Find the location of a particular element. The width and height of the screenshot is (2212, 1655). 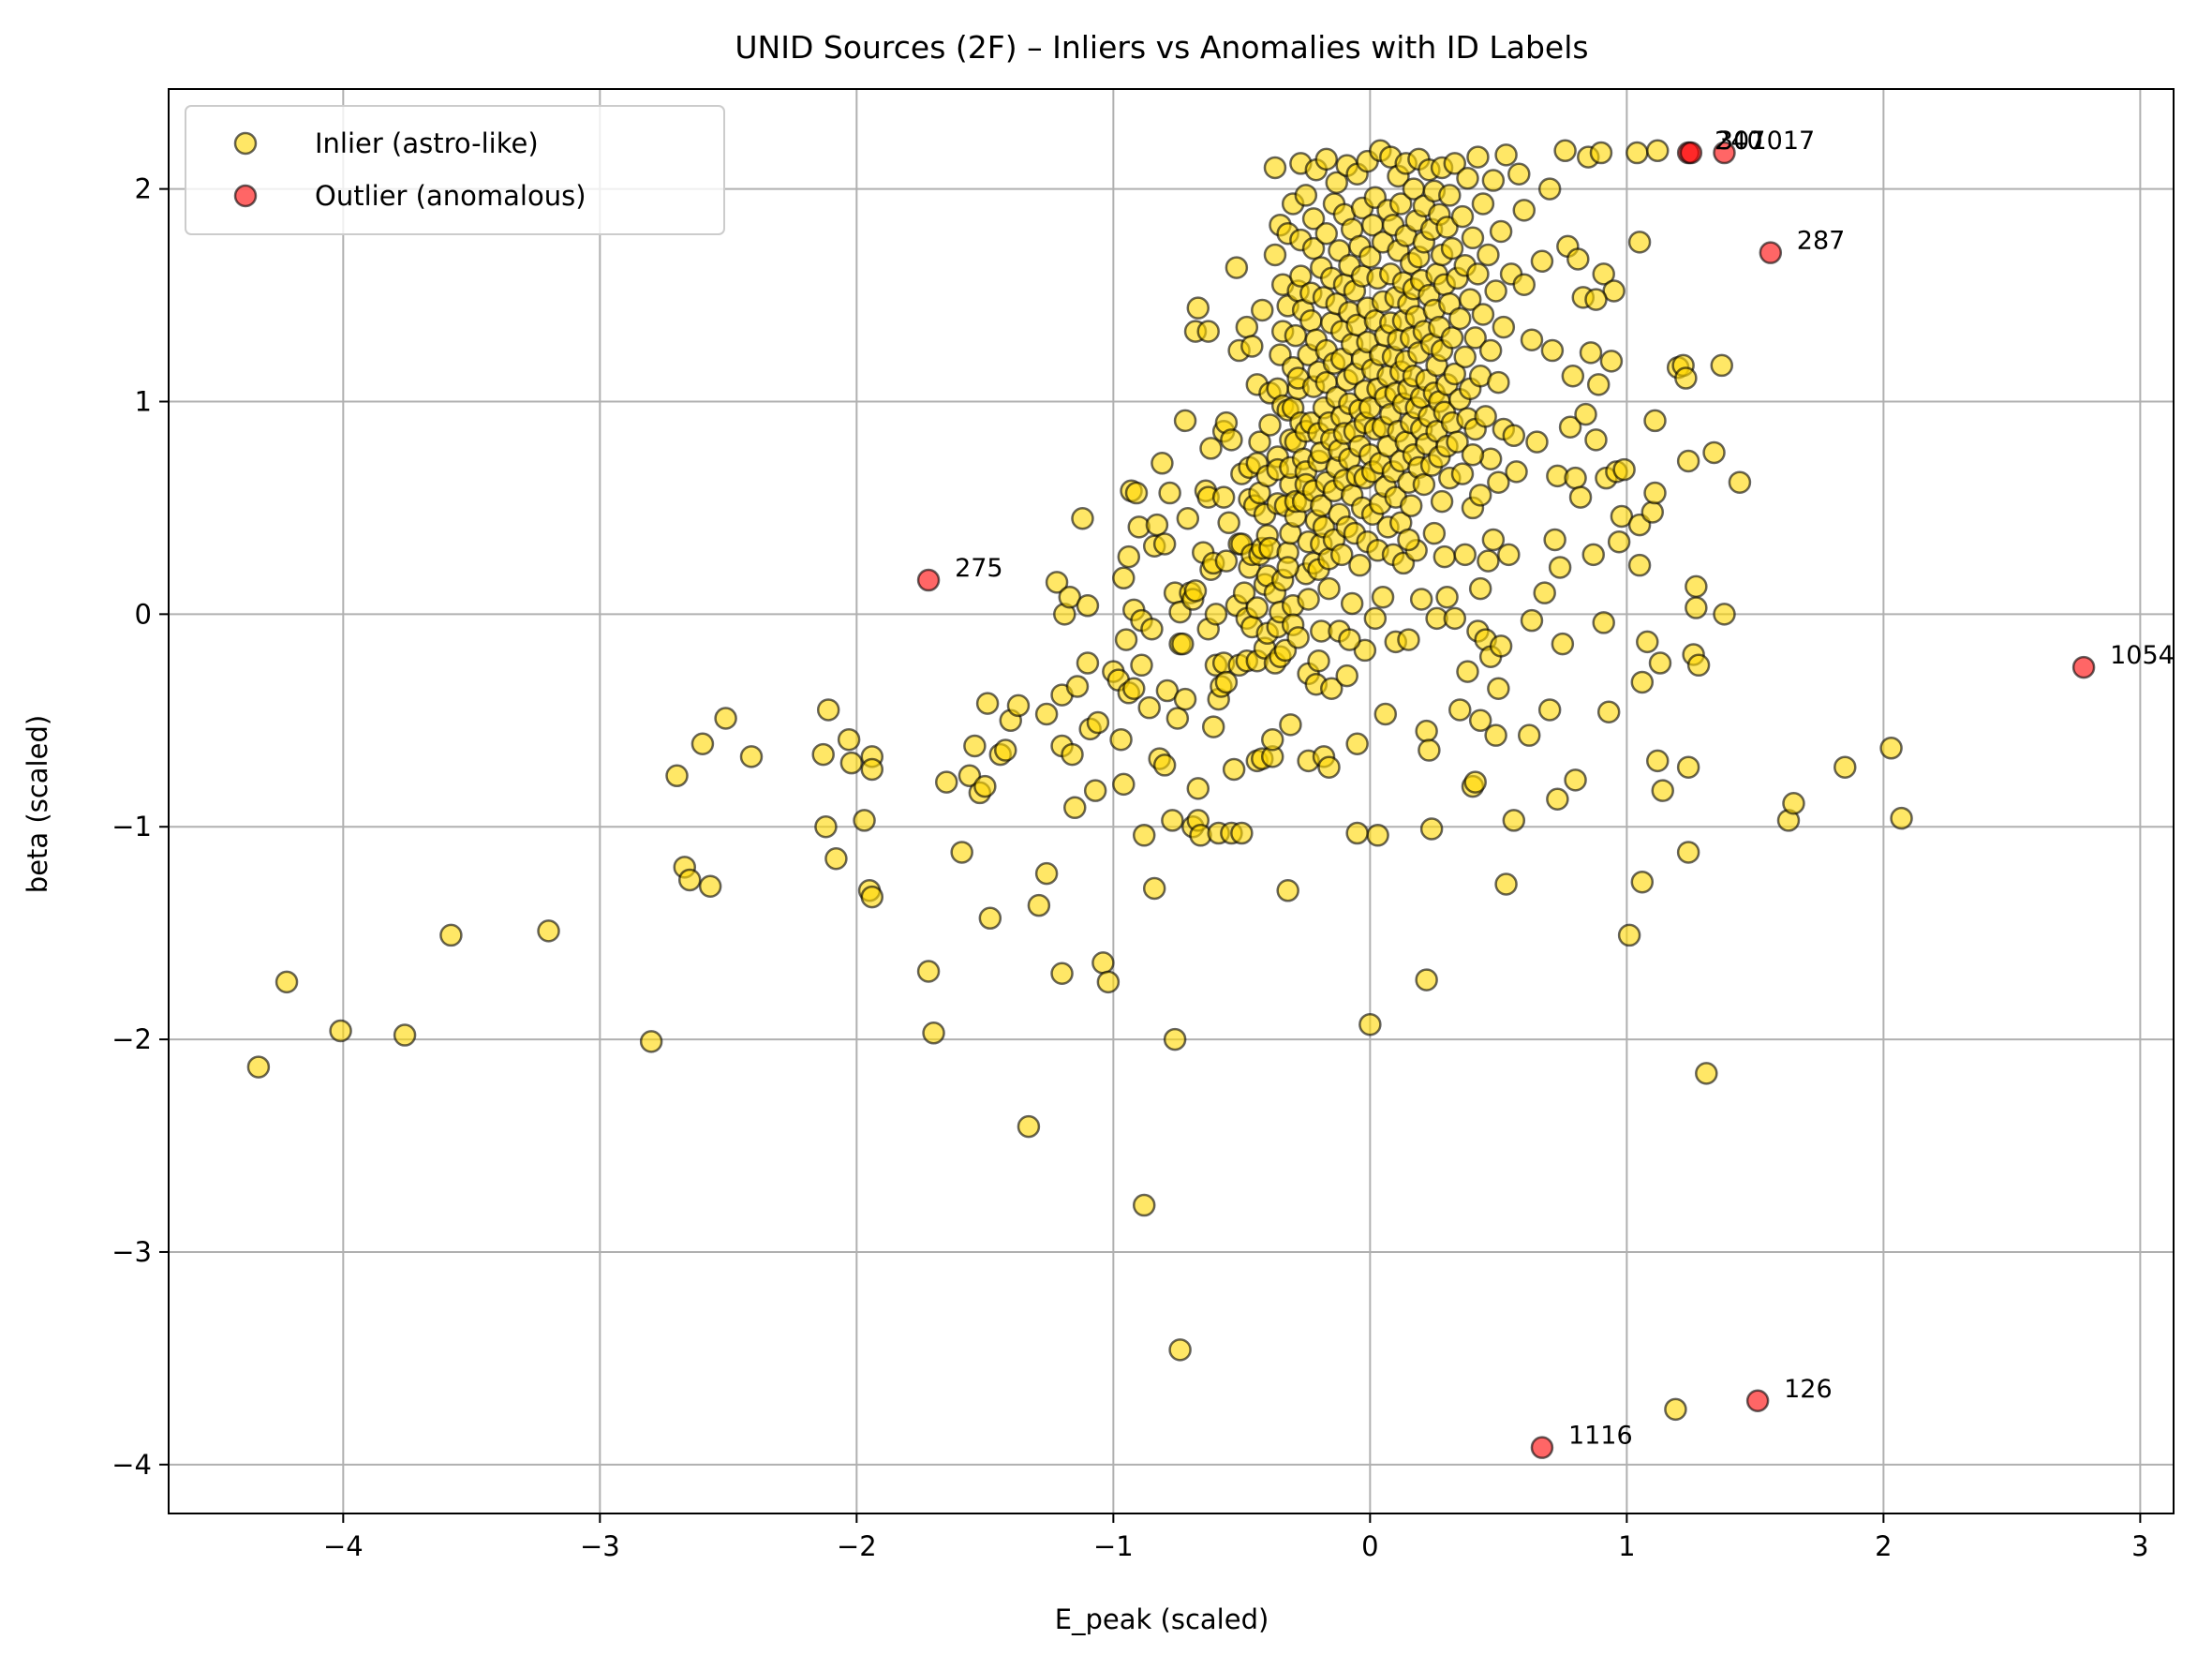

outlier-id-label: 307 is located at coordinates (1741, 141).